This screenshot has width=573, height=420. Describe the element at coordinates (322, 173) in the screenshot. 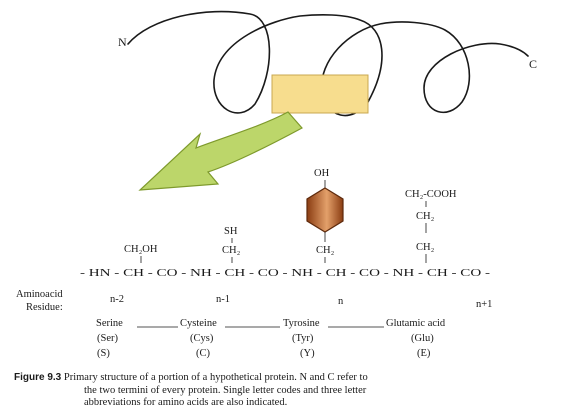

I see `tyrosine-side-chain-top: OH` at that location.